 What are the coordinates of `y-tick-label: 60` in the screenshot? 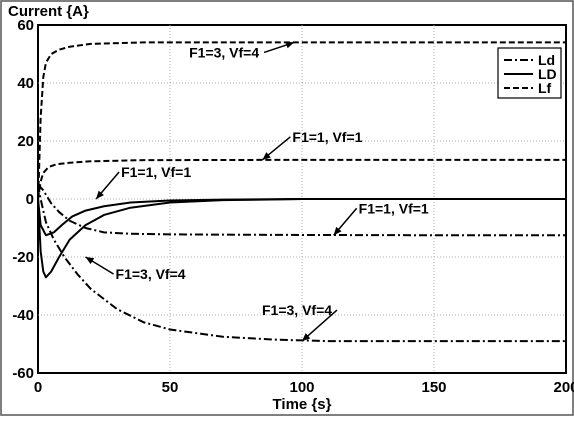 It's located at (25, 25).